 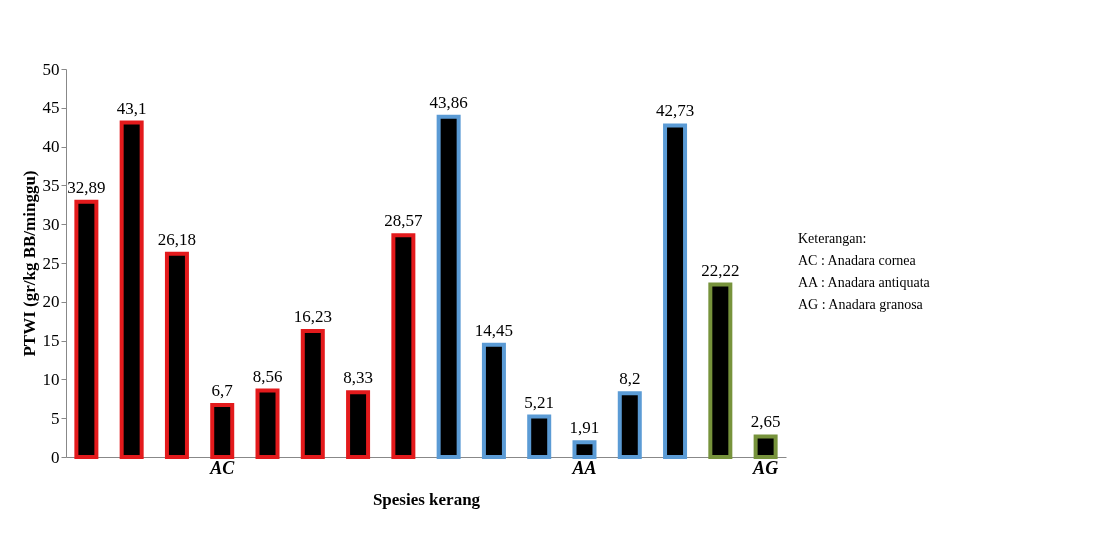 I want to click on data-label: 5,21, so click(x=539, y=402).